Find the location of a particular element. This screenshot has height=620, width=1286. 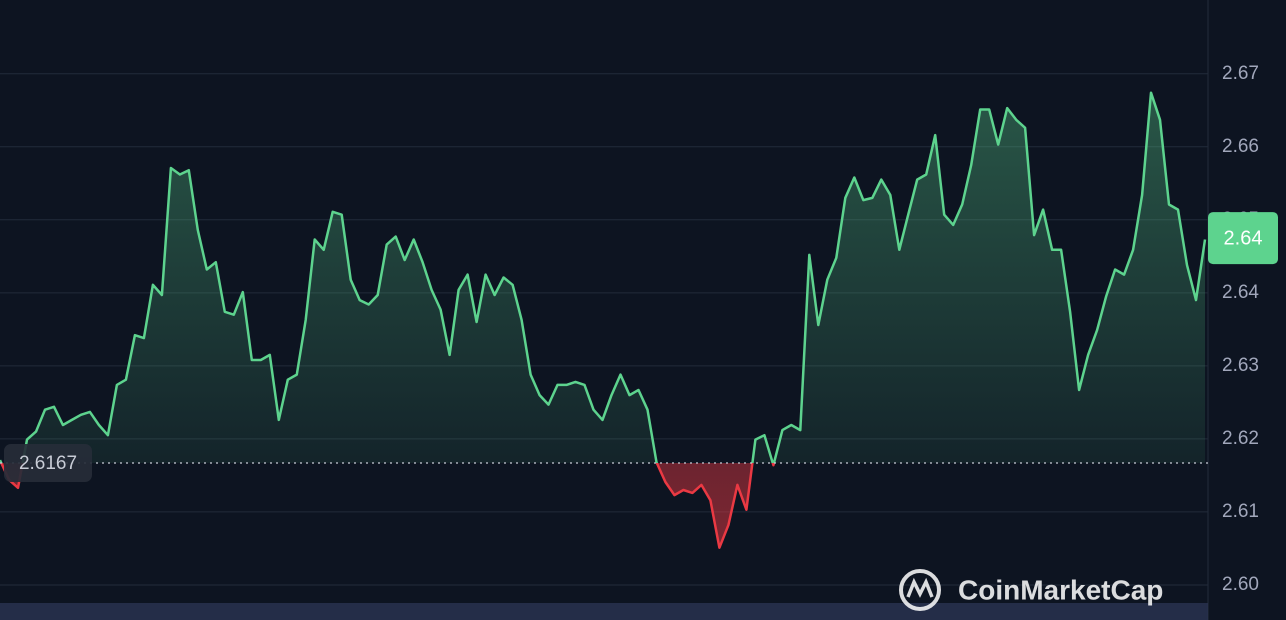

y-tick-label: 2.66 is located at coordinates (1240, 146).